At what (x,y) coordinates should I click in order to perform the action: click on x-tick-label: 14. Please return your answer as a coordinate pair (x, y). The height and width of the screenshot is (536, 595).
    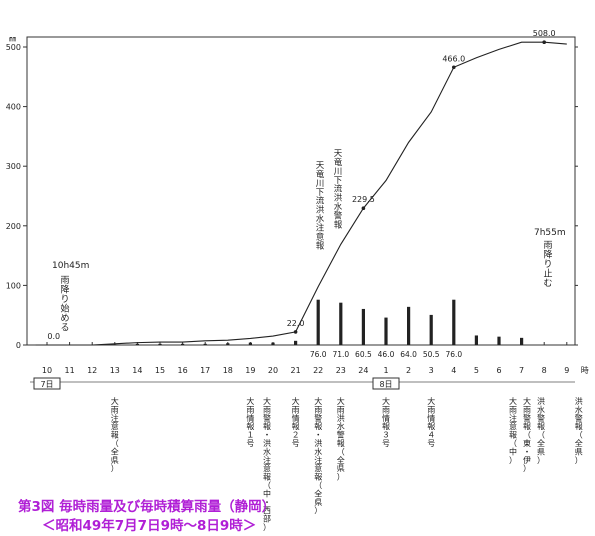
    Looking at the image, I should click on (137, 370).